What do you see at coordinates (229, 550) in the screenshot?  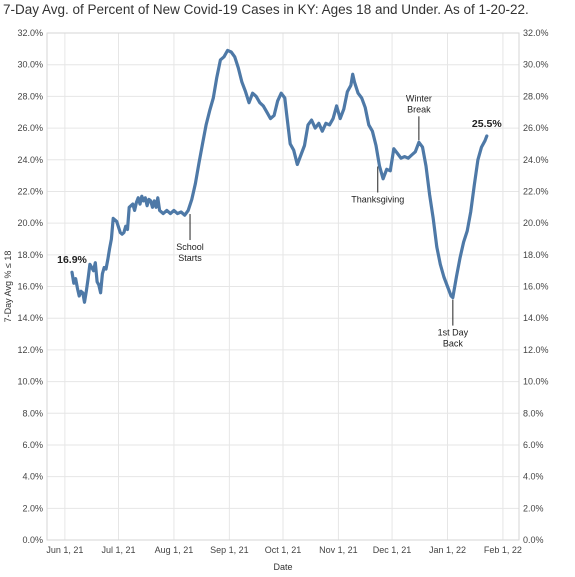 I see `x-tick-label: Sep 1, 21` at bounding box center [229, 550].